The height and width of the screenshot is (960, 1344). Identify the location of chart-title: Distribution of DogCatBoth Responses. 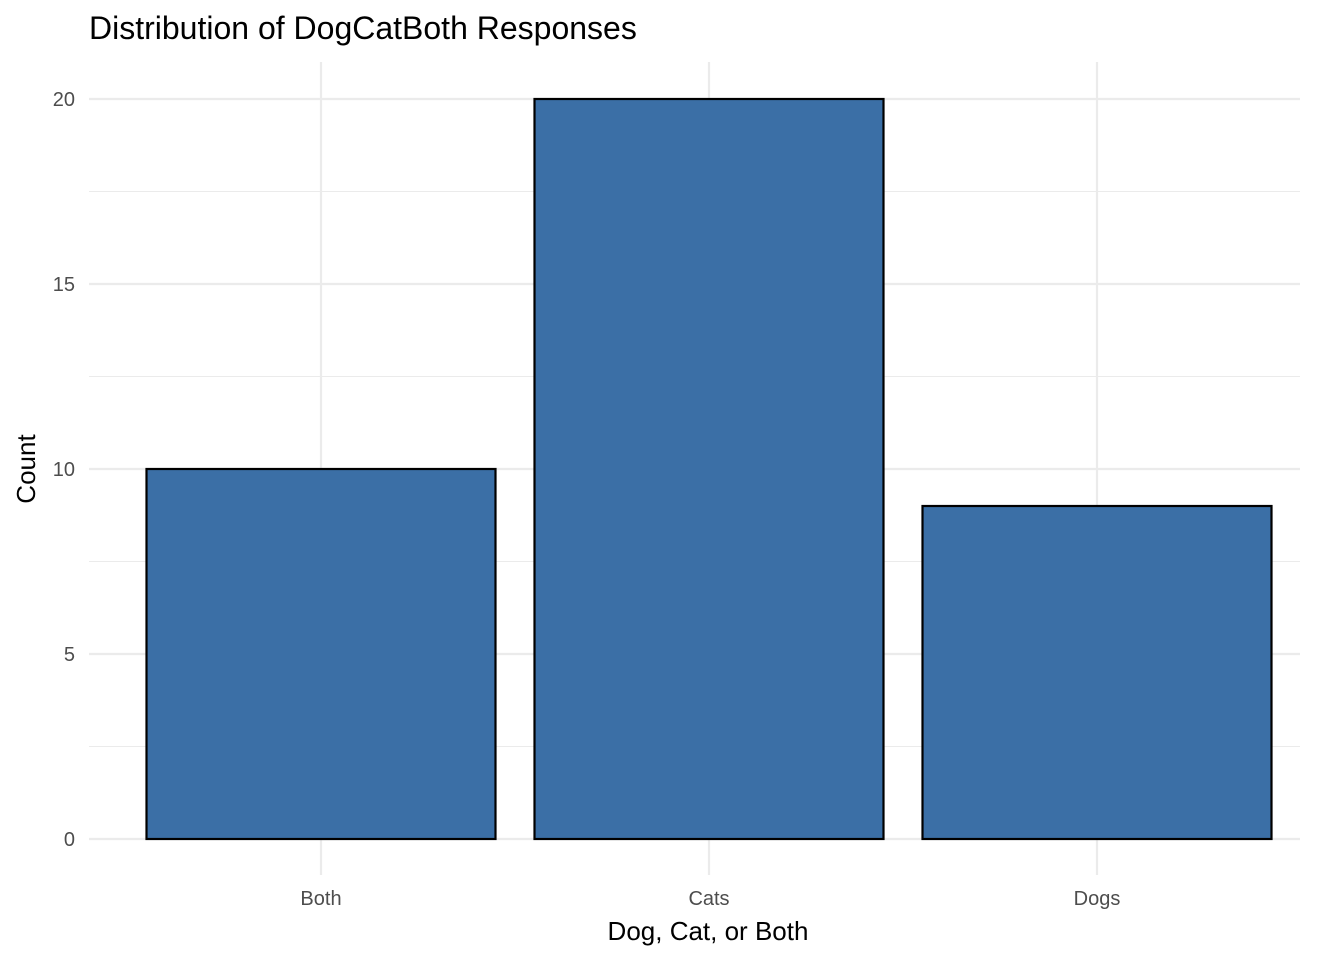
(363, 28).